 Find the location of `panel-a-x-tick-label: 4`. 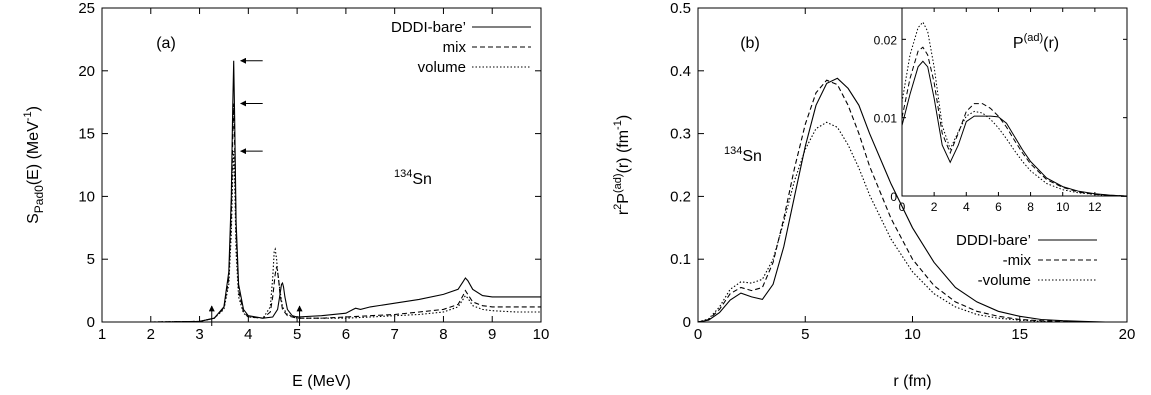

panel-a-x-tick-label: 4 is located at coordinates (248, 334).